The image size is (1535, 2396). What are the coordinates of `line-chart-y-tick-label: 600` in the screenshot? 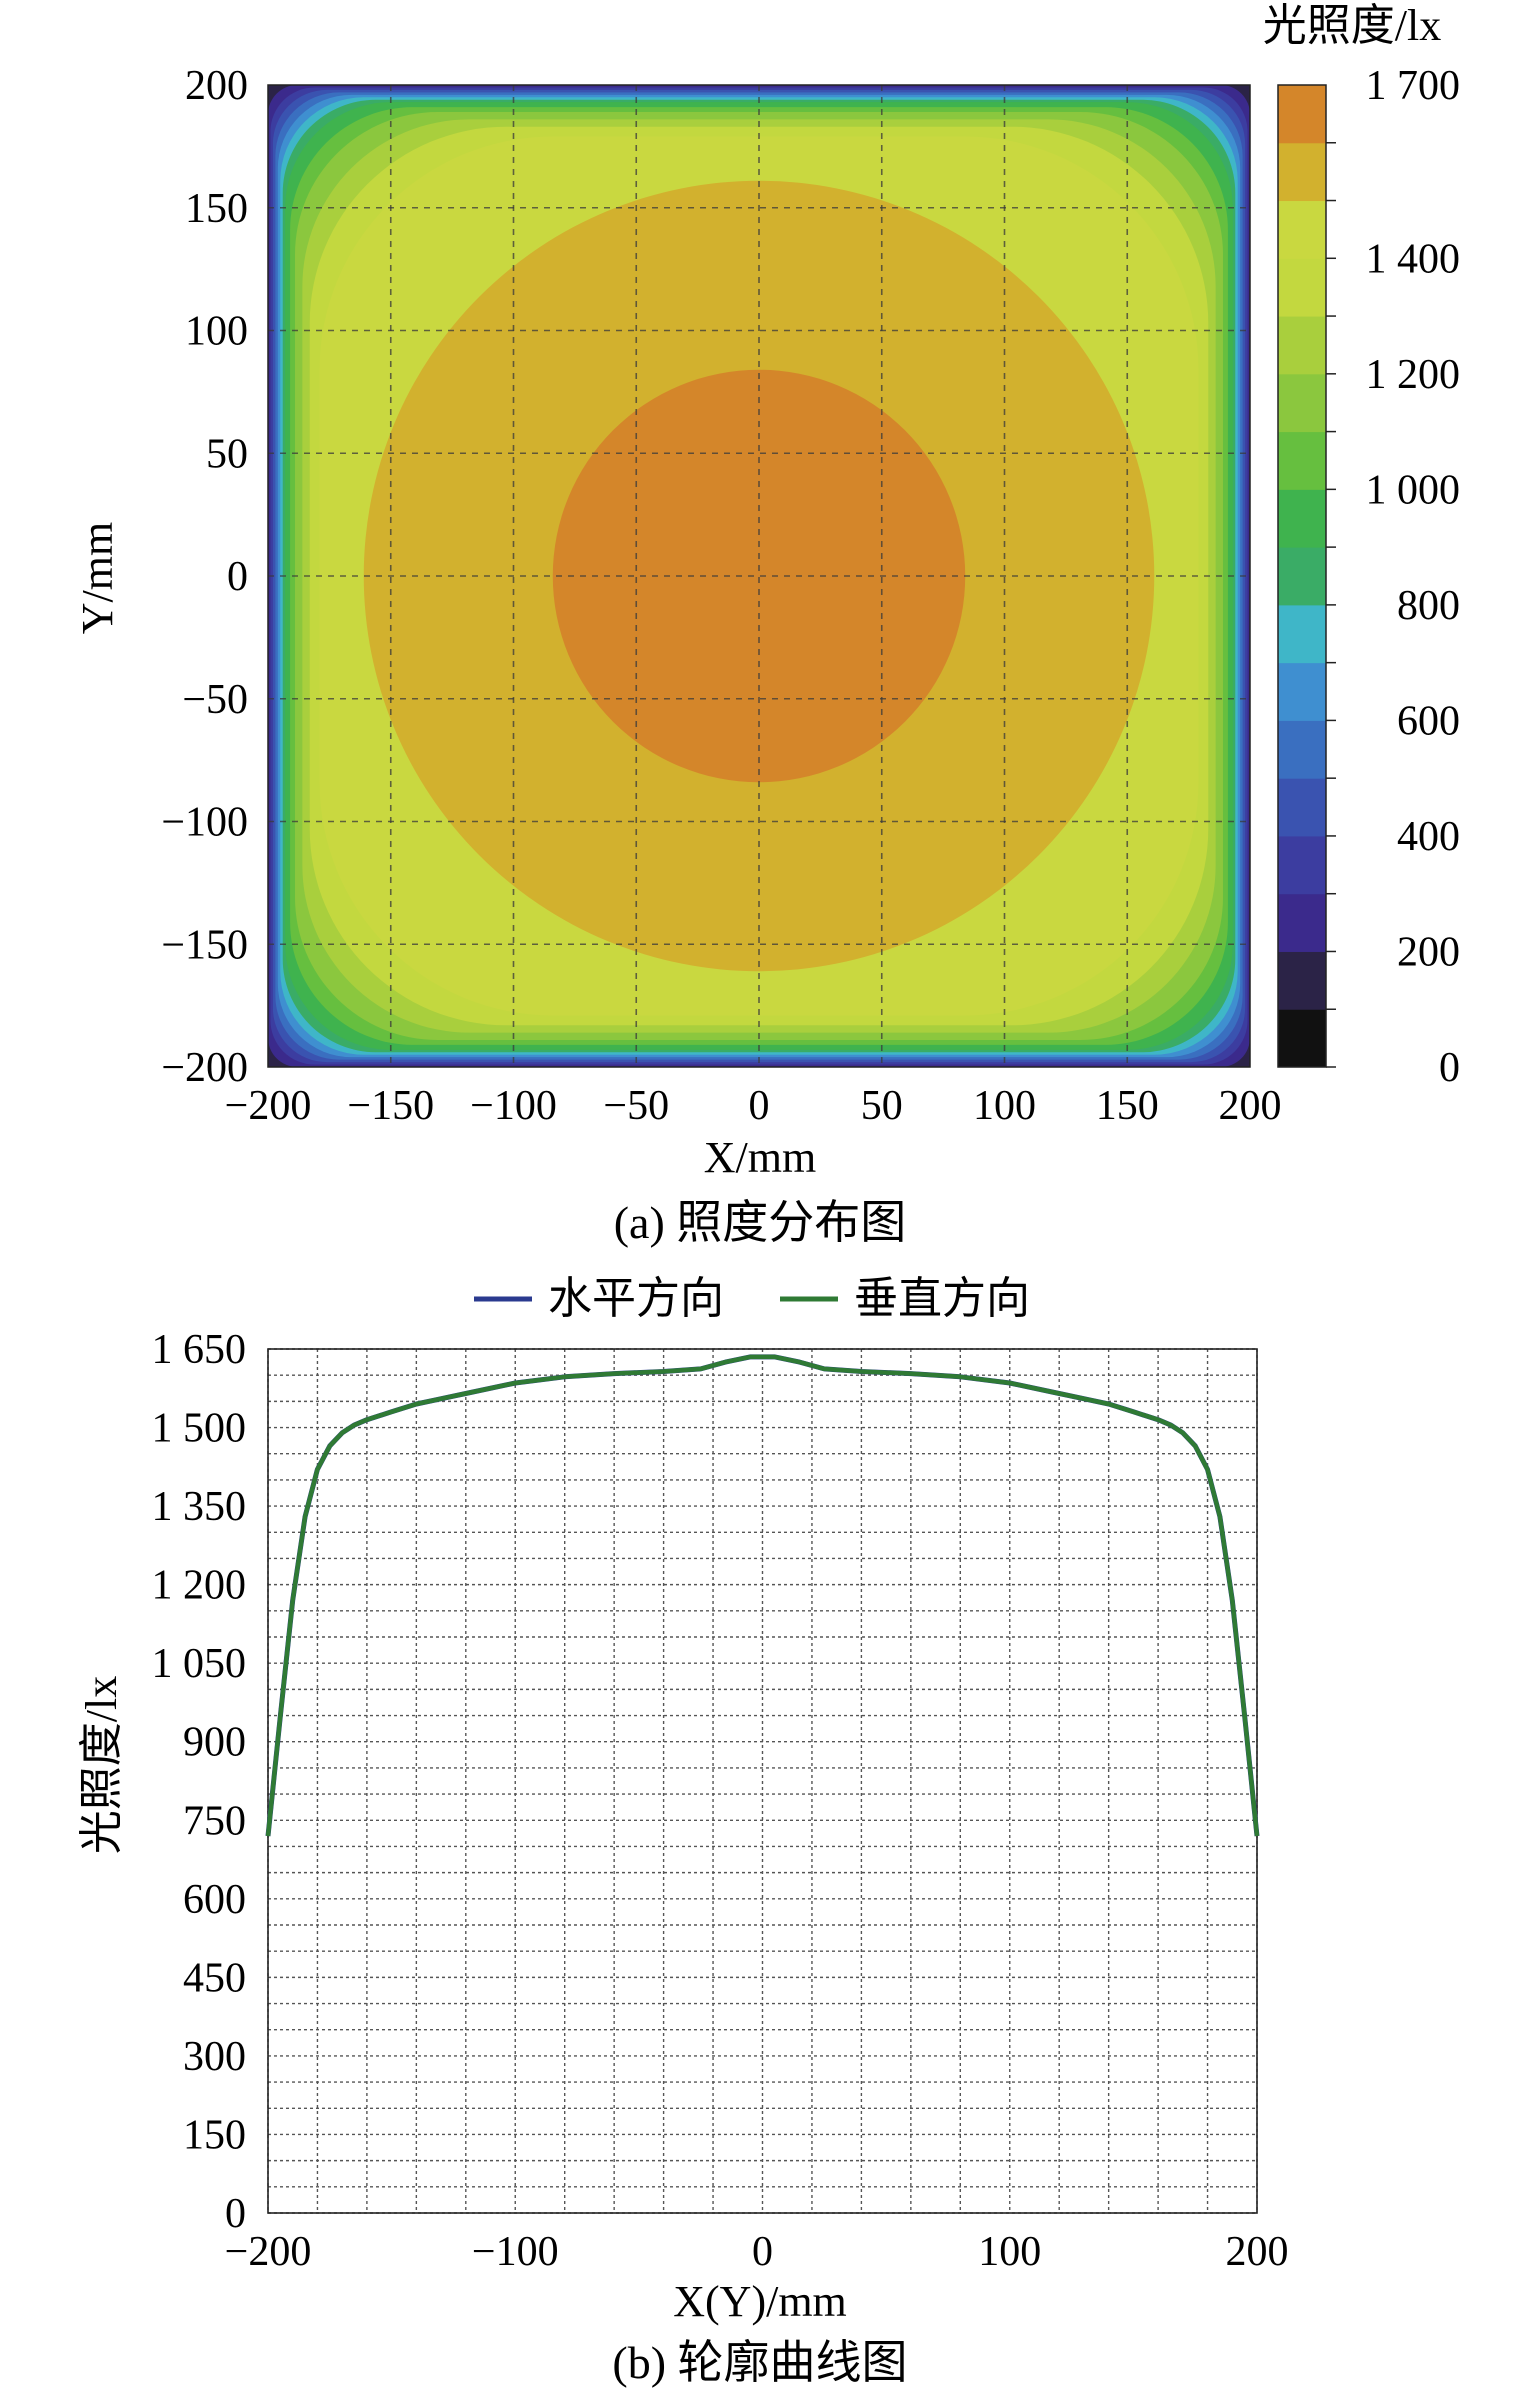 It's located at (214, 1900).